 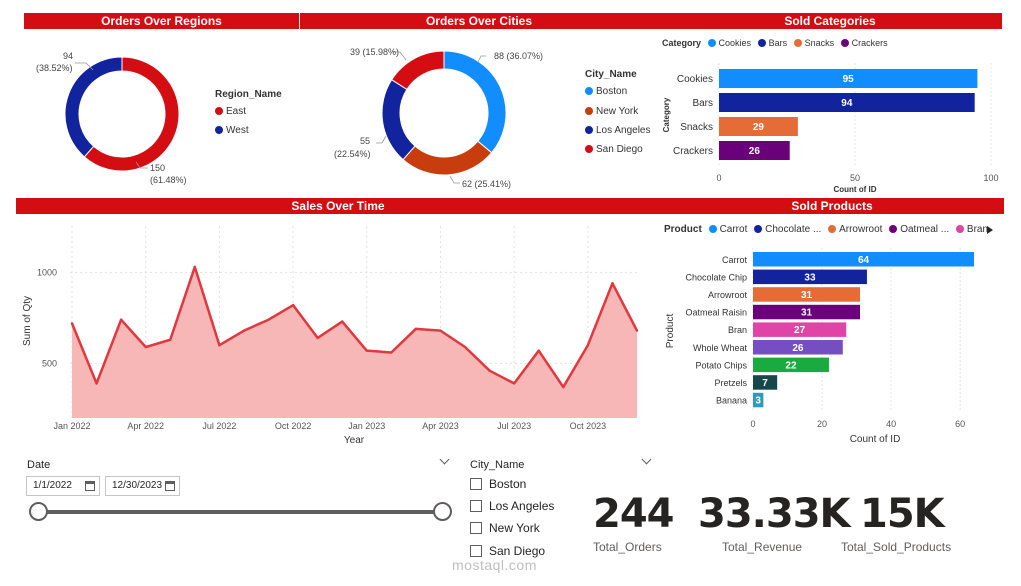 I want to click on legend-arrowroot: Arrowroot, so click(x=855, y=229).